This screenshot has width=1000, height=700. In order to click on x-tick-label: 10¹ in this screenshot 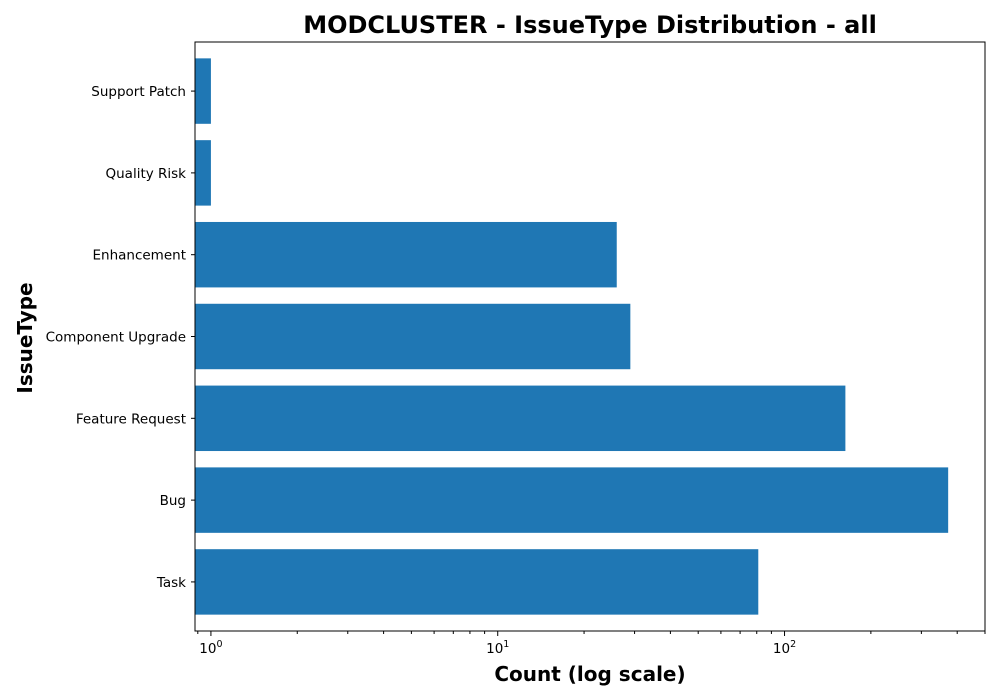, I will do `click(497, 648)`.